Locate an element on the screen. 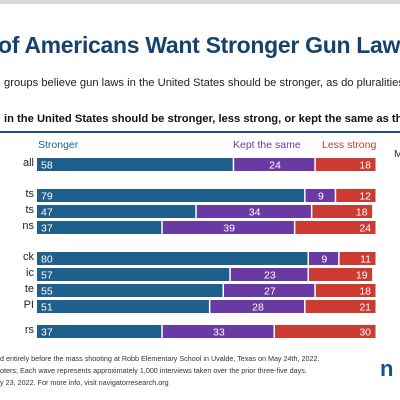 This screenshot has width=400, height=400. row-label-2: ts is located at coordinates (29, 210).